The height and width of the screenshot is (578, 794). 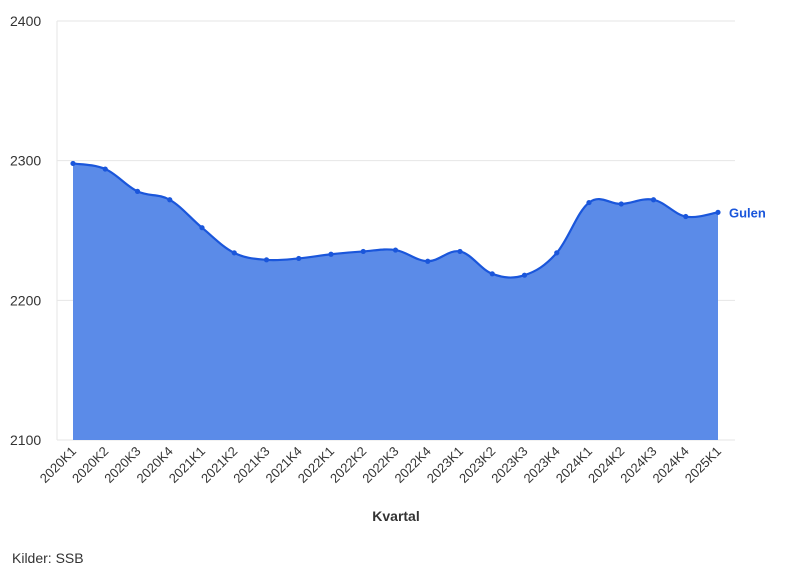 What do you see at coordinates (395, 516) in the screenshot?
I see `x-axis-title: Kvartal` at bounding box center [395, 516].